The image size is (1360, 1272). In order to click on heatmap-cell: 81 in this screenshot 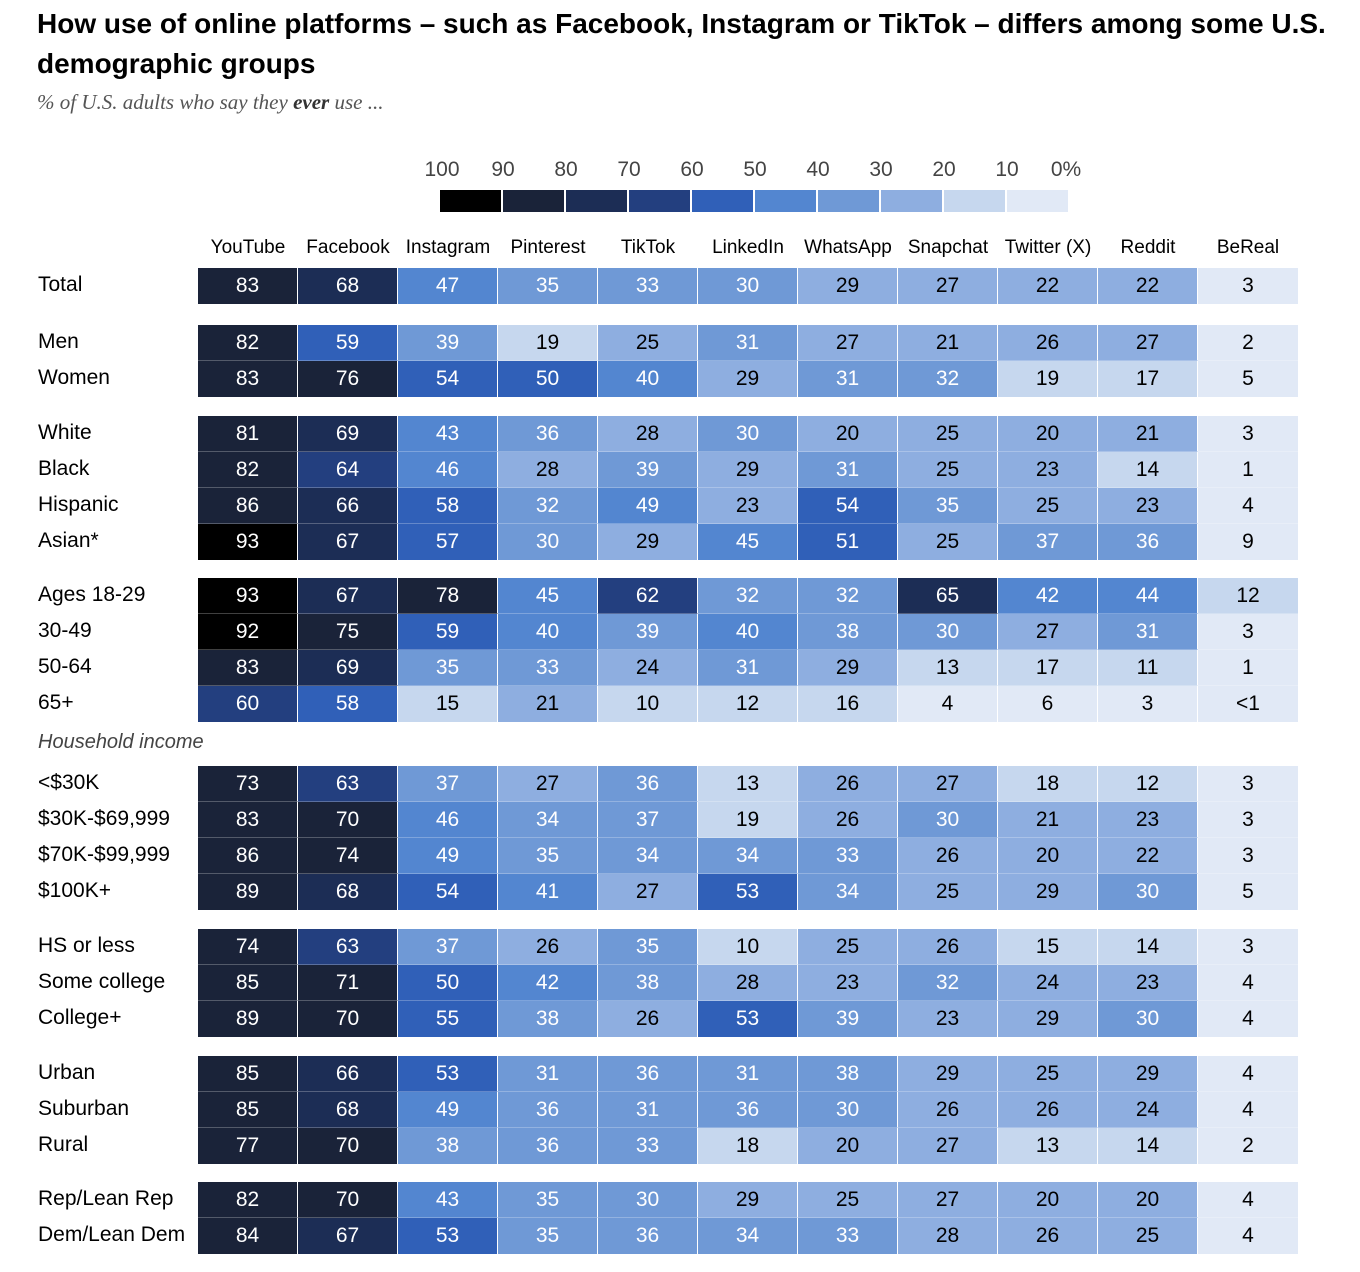, I will do `click(248, 434)`.